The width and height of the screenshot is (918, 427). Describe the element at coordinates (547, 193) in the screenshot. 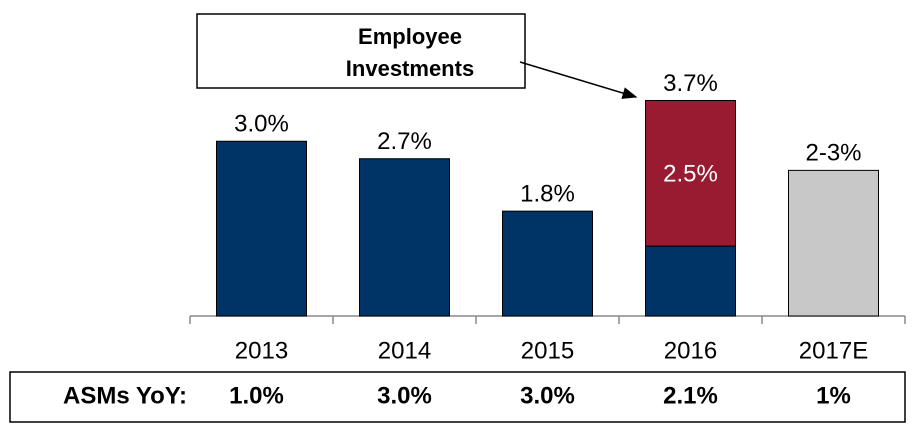

I see `total-label: 1.8%` at that location.